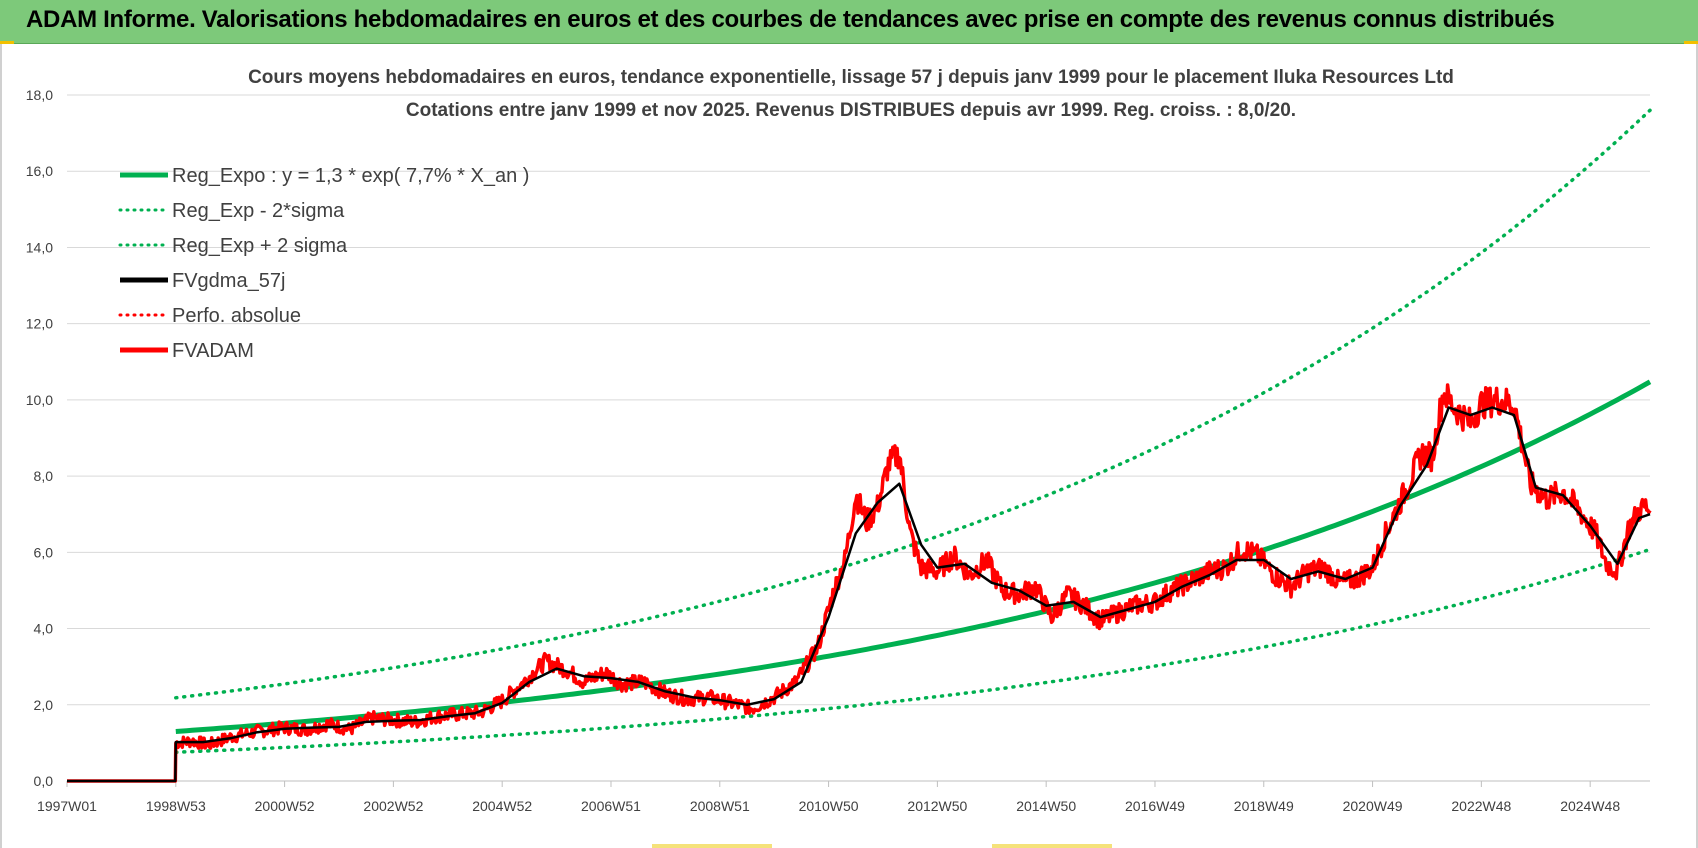 The width and height of the screenshot is (1698, 848). Describe the element at coordinates (285, 806) in the screenshot. I see `x-tick-label: 2000W52` at that location.